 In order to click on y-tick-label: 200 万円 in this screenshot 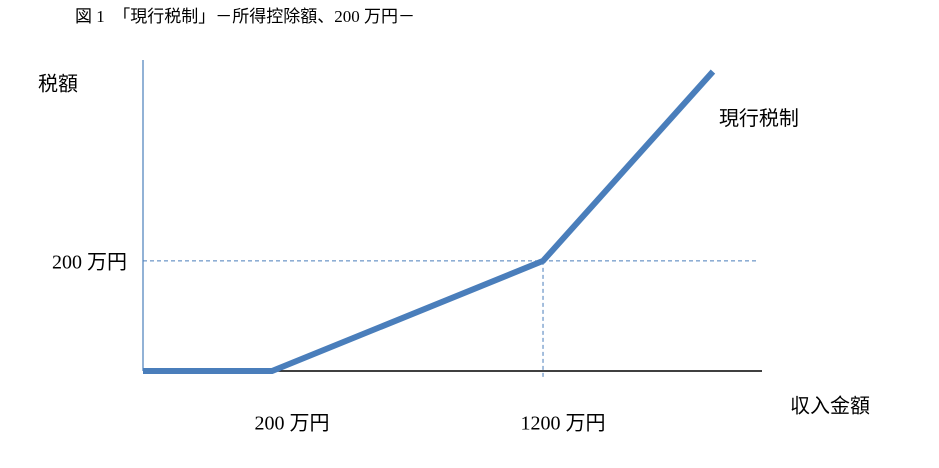, I will do `click(89, 263)`.